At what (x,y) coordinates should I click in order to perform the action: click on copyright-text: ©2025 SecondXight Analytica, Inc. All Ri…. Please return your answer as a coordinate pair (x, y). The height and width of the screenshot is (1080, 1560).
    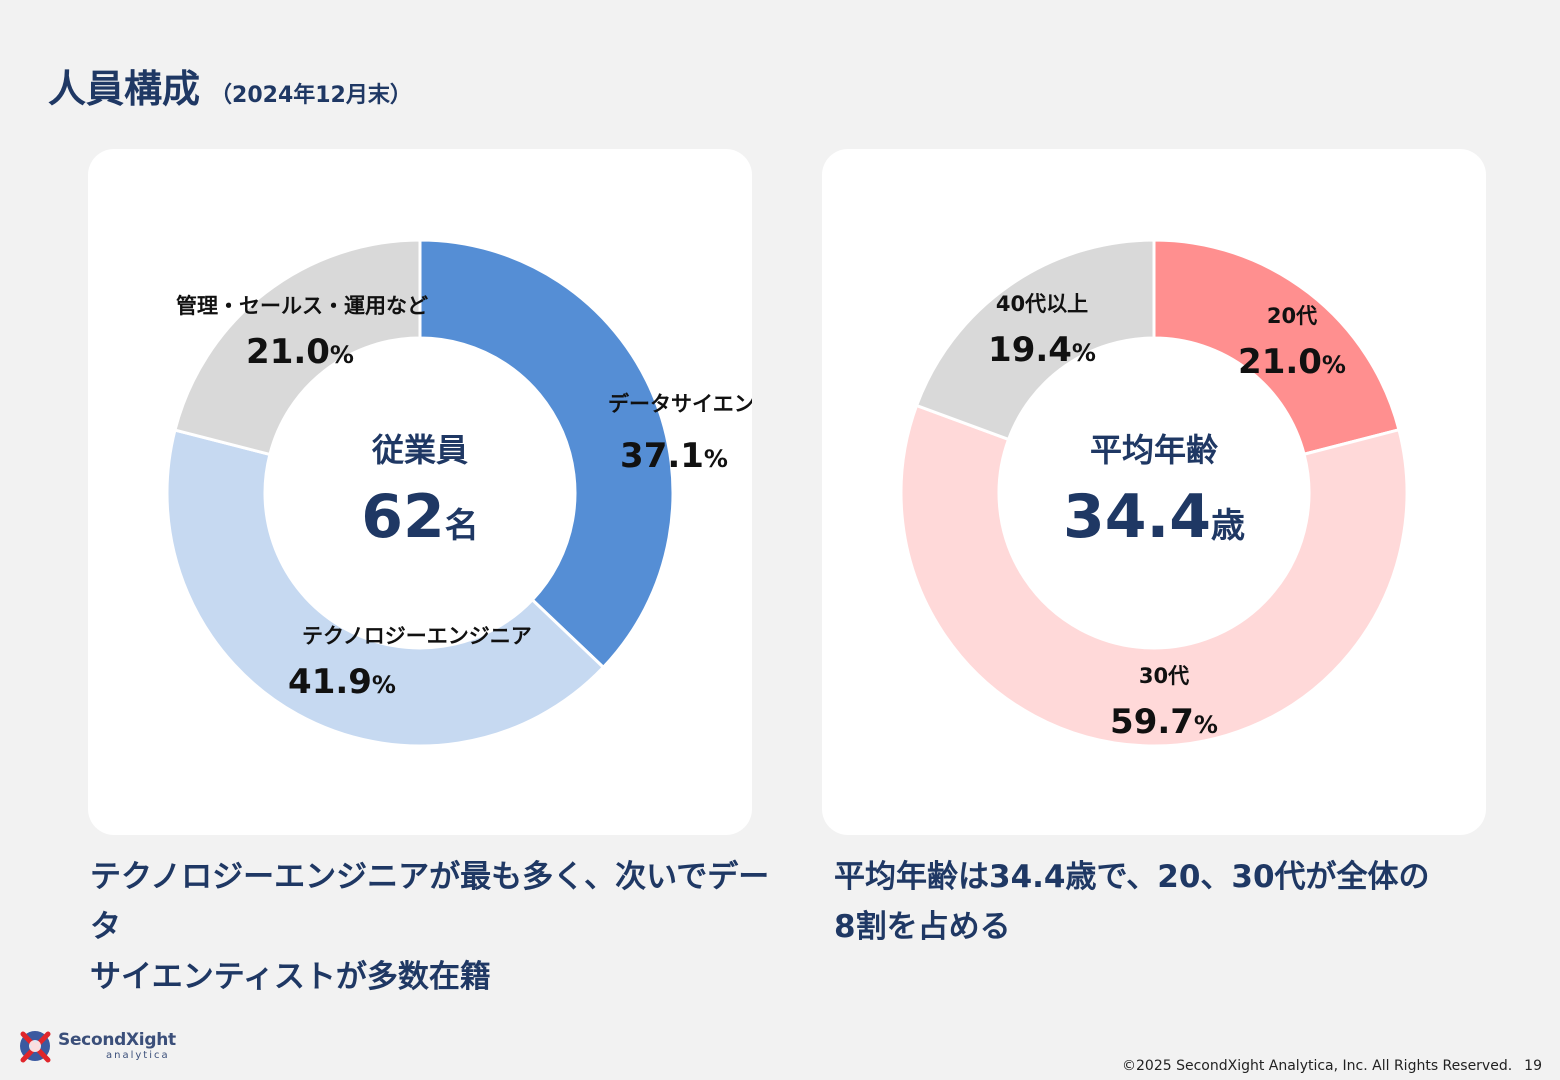
    Looking at the image, I should click on (1317, 1066).